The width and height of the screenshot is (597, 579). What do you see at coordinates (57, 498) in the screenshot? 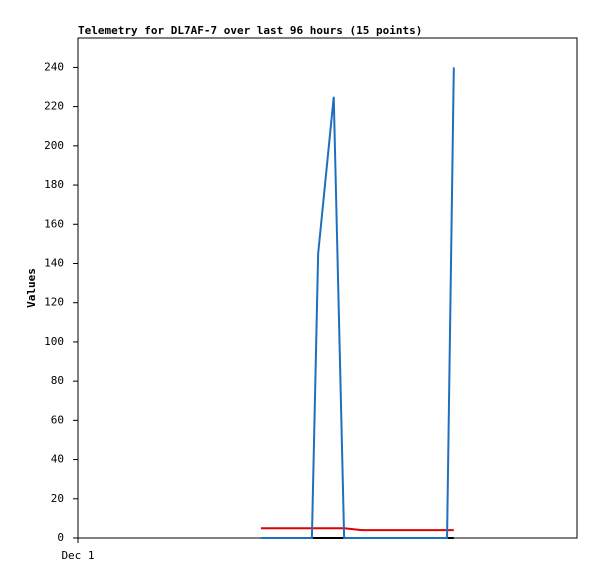
I see `y-tick-label: 20` at bounding box center [57, 498].